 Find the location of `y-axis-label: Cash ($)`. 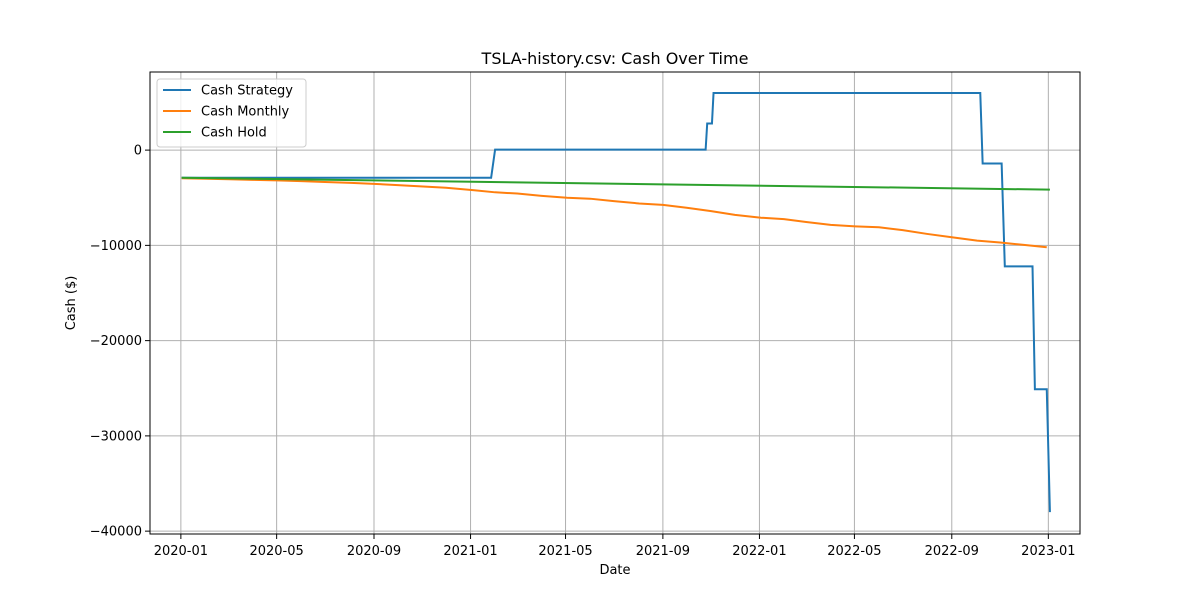

y-axis-label: Cash ($) is located at coordinates (71, 303).